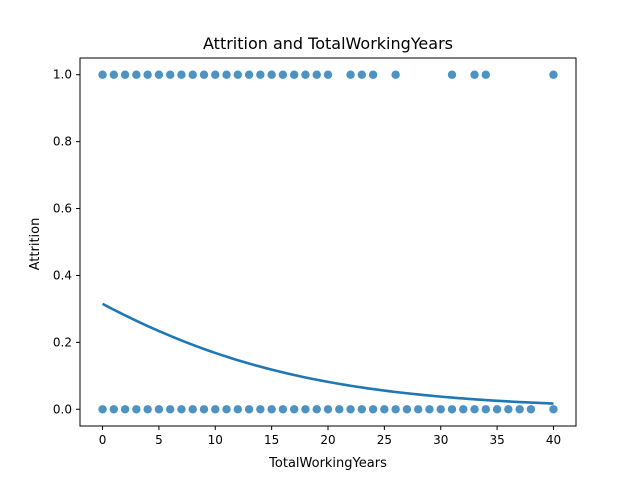  Describe the element at coordinates (327, 463) in the screenshot. I see `x-axis-label: TotalWorkingYears` at that location.